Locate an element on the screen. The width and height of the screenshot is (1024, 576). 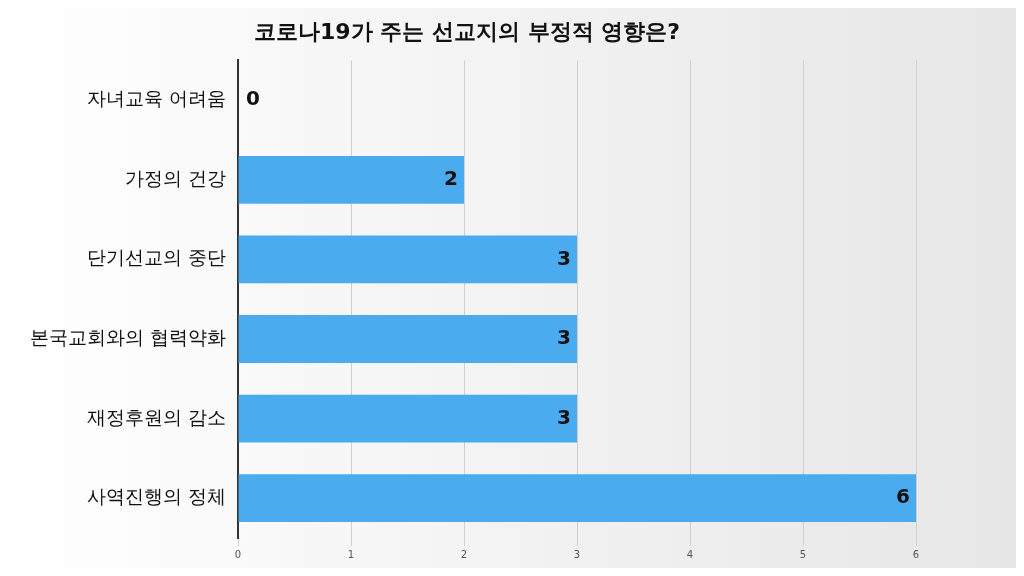
data-label: 0 is located at coordinates (253, 98).